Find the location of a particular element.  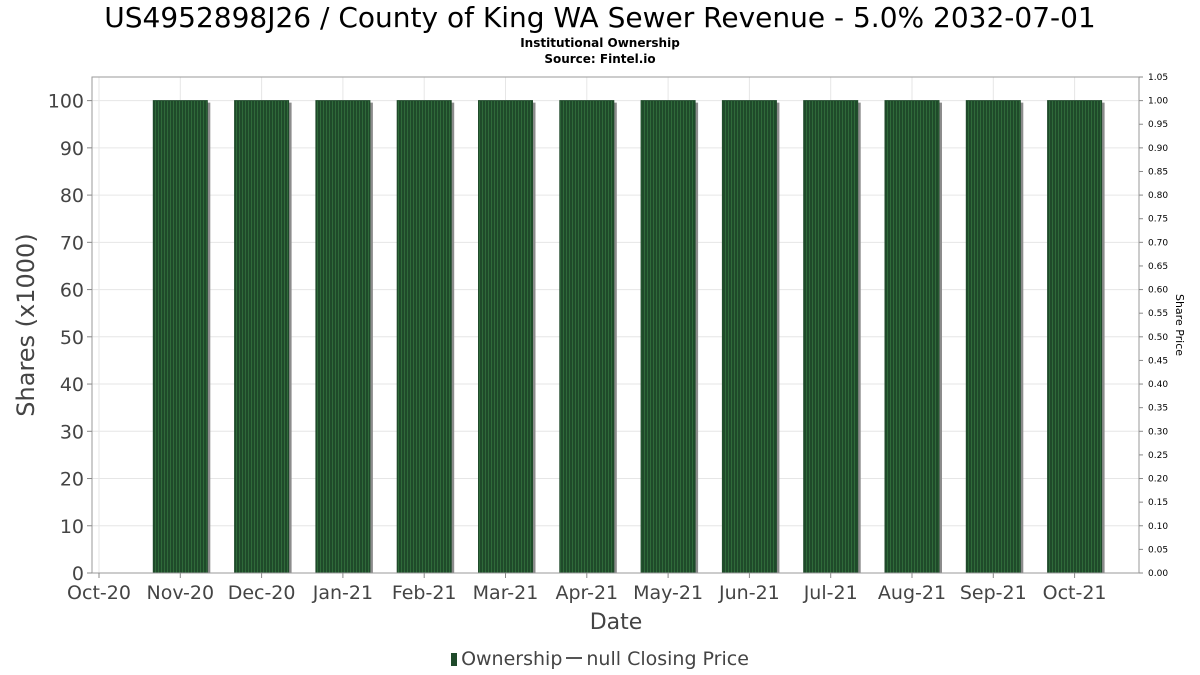

x-tick-label: Oct-21 is located at coordinates (1075, 593).